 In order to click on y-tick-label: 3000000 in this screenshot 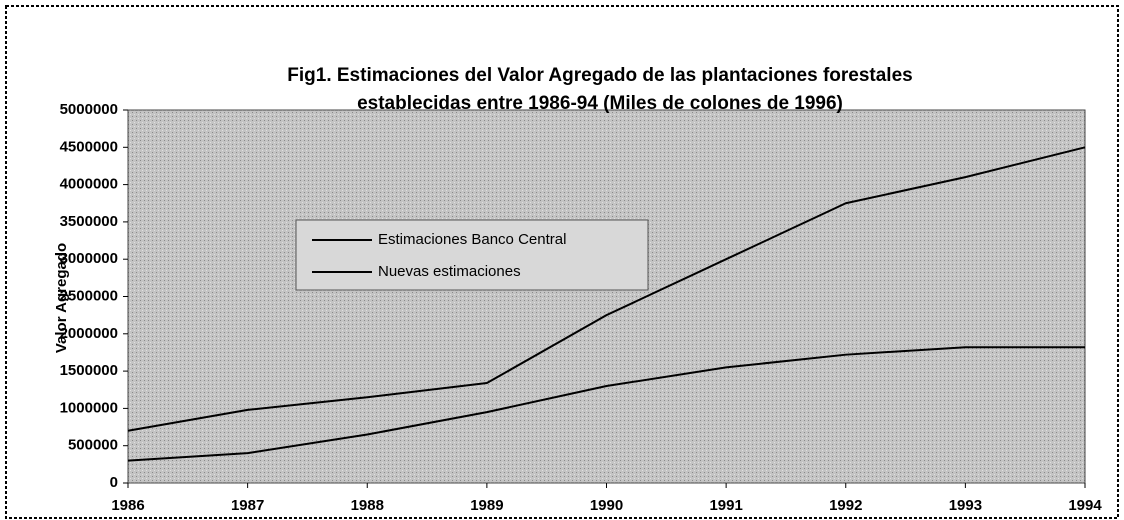, I will do `click(89, 258)`.